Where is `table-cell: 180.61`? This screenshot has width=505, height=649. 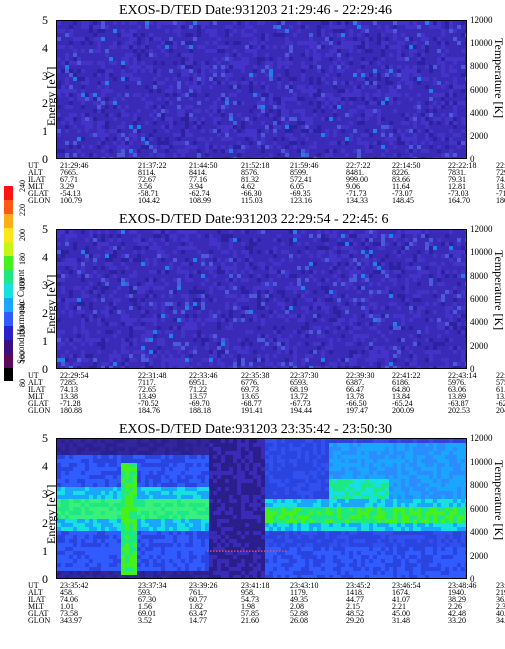
table-cell: 180.61 is located at coordinates (500, 200).